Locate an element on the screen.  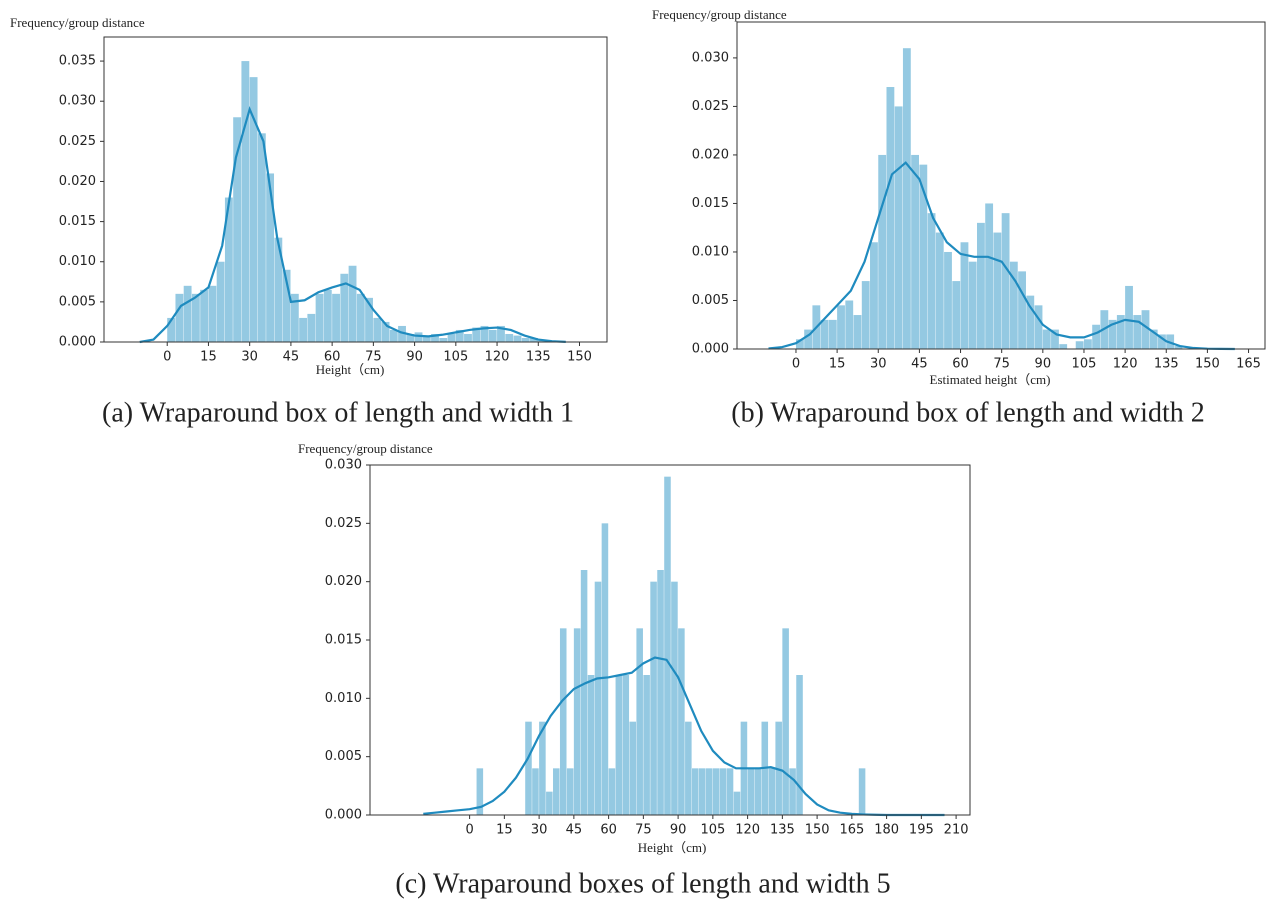
kde-line is located at coordinates (684, 736).